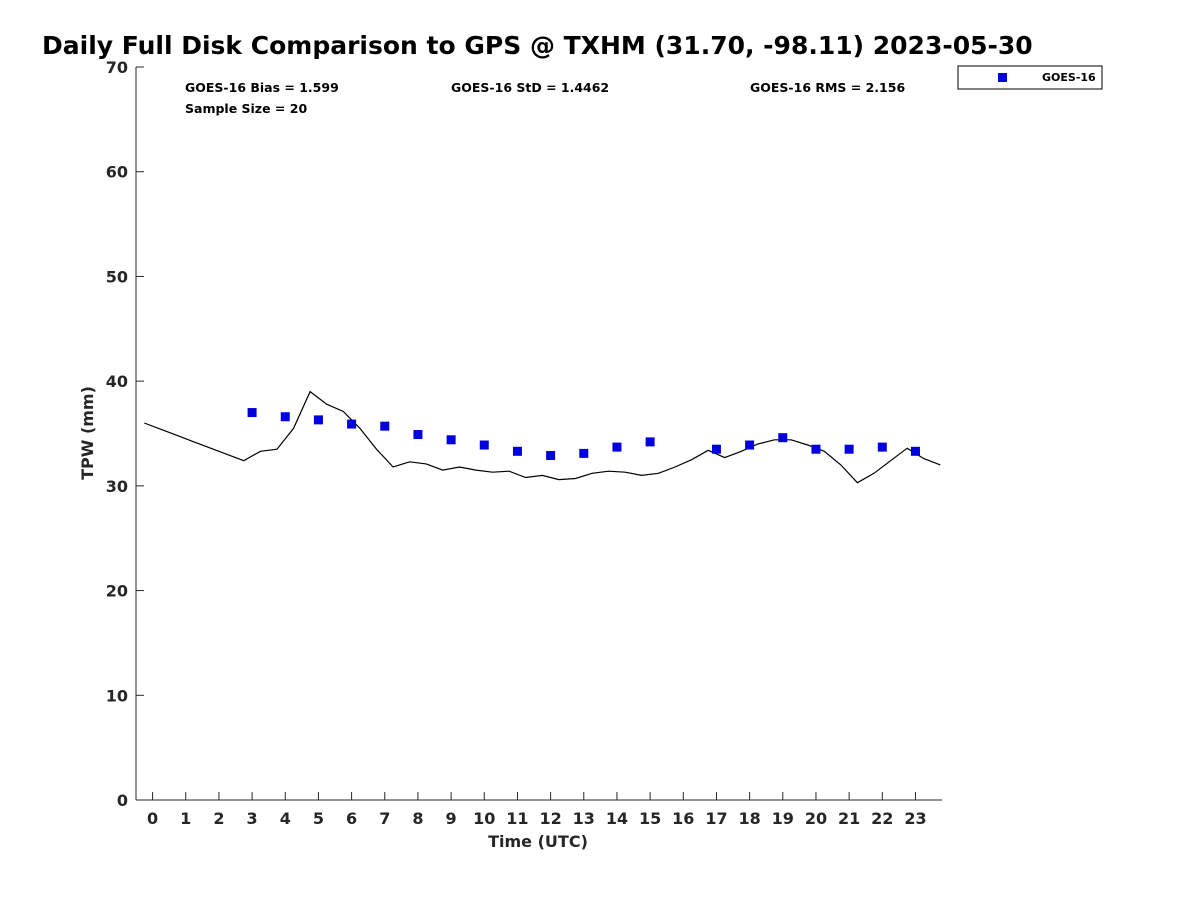  I want to click on gps-line-series, so click(542, 437).